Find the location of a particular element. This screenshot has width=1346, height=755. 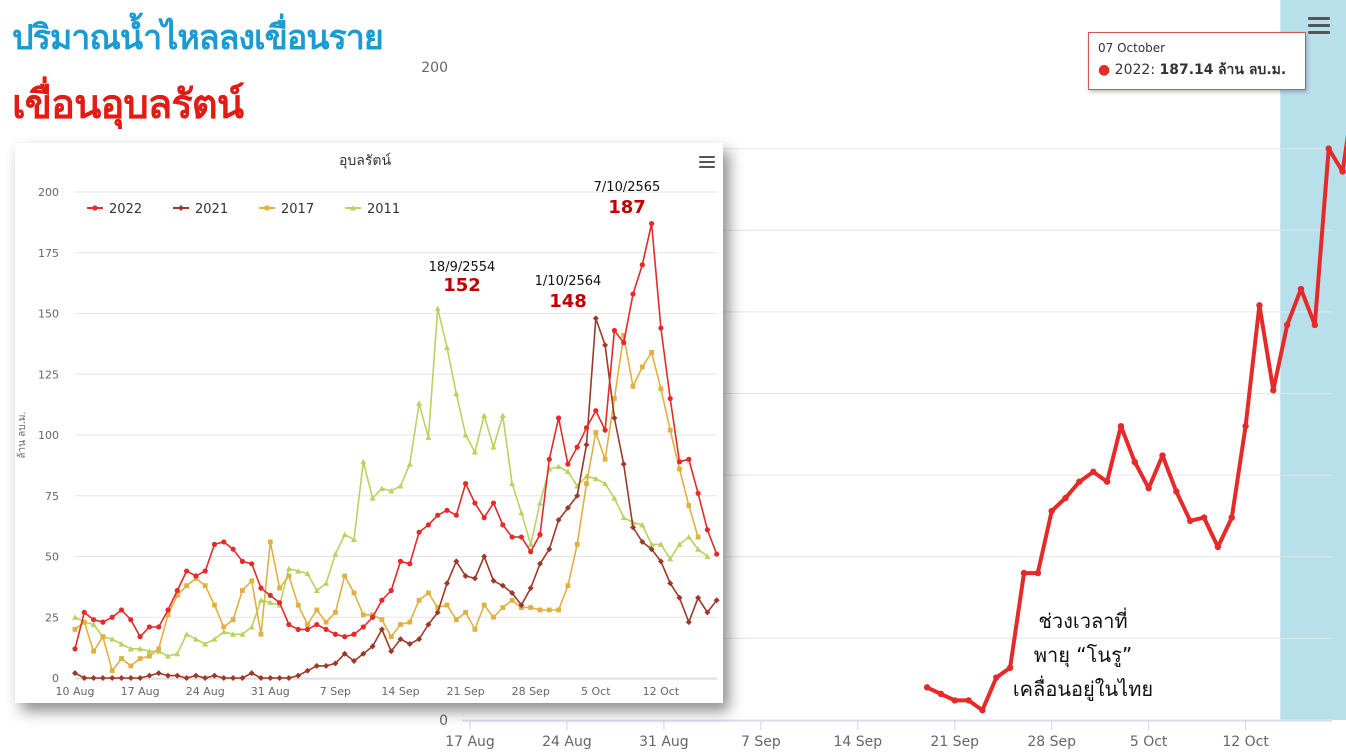

data-tooltip: 07 October ● 2022: 187.14 ล้าน ลบ.ม. is located at coordinates (1197, 61).